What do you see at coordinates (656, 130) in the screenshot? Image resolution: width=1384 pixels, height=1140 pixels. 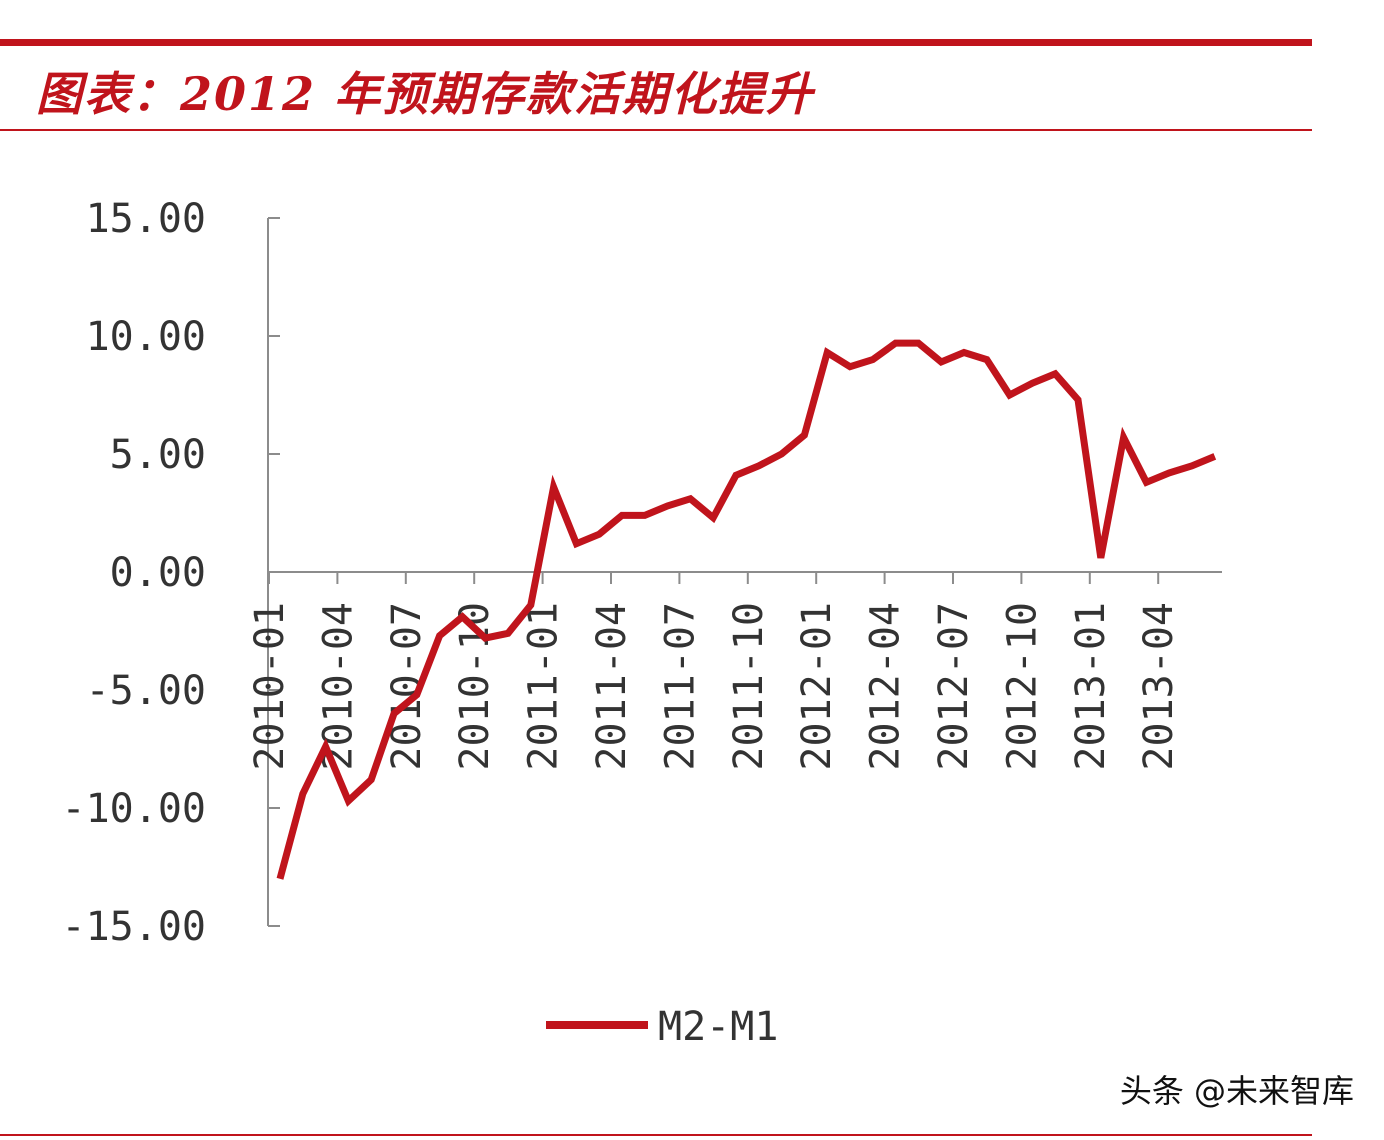 I see `title-divider` at bounding box center [656, 130].